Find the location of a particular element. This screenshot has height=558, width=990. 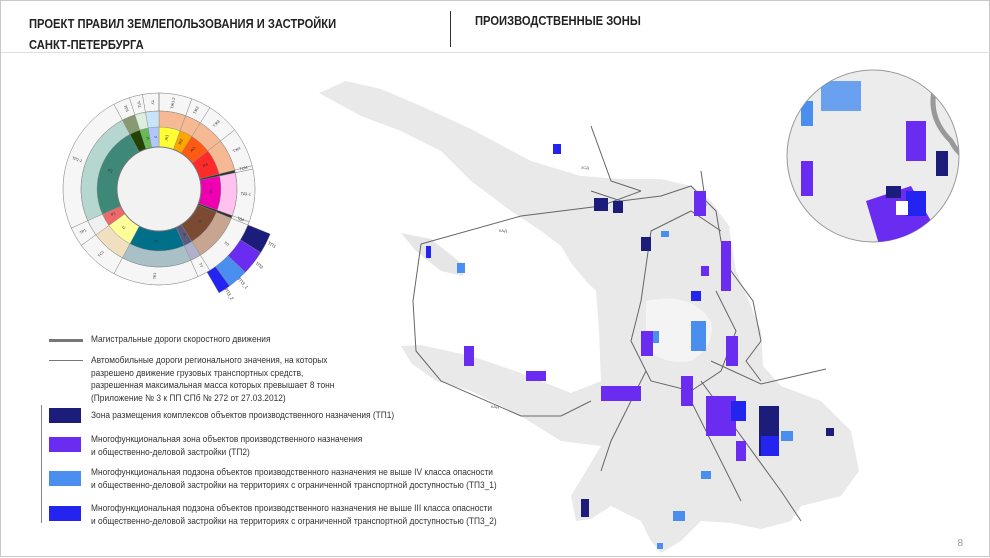

inner-segment-label: Ж1 is located at coordinates (167, 136).